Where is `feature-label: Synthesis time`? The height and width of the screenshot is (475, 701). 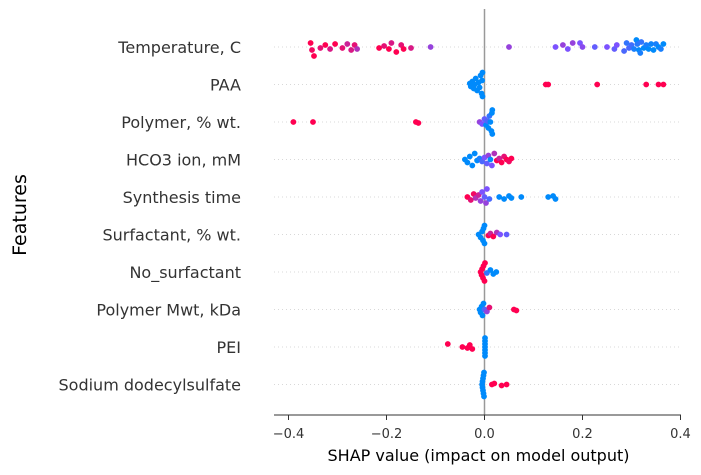 feature-label: Synthesis time is located at coordinates (182, 197).